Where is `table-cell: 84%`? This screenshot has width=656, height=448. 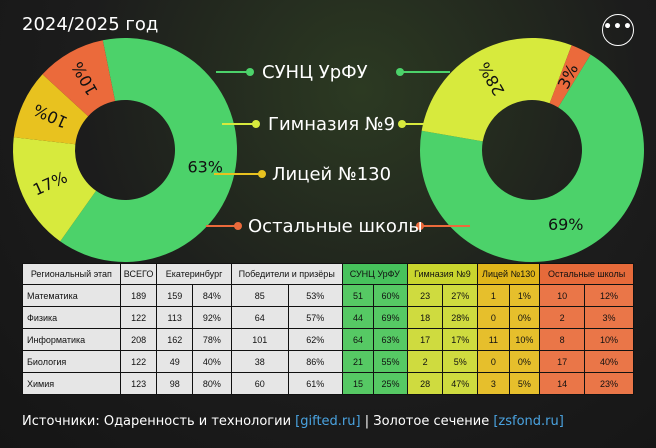
table-cell: 84% is located at coordinates (212, 295).